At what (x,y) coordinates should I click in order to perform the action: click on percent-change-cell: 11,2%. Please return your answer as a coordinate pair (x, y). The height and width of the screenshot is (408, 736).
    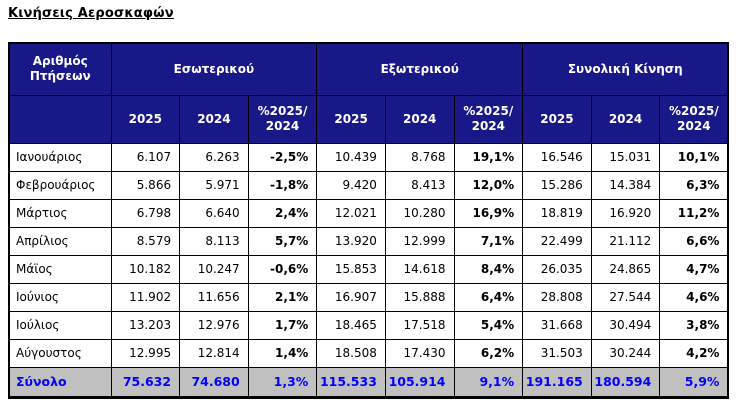
    Looking at the image, I should click on (694, 213).